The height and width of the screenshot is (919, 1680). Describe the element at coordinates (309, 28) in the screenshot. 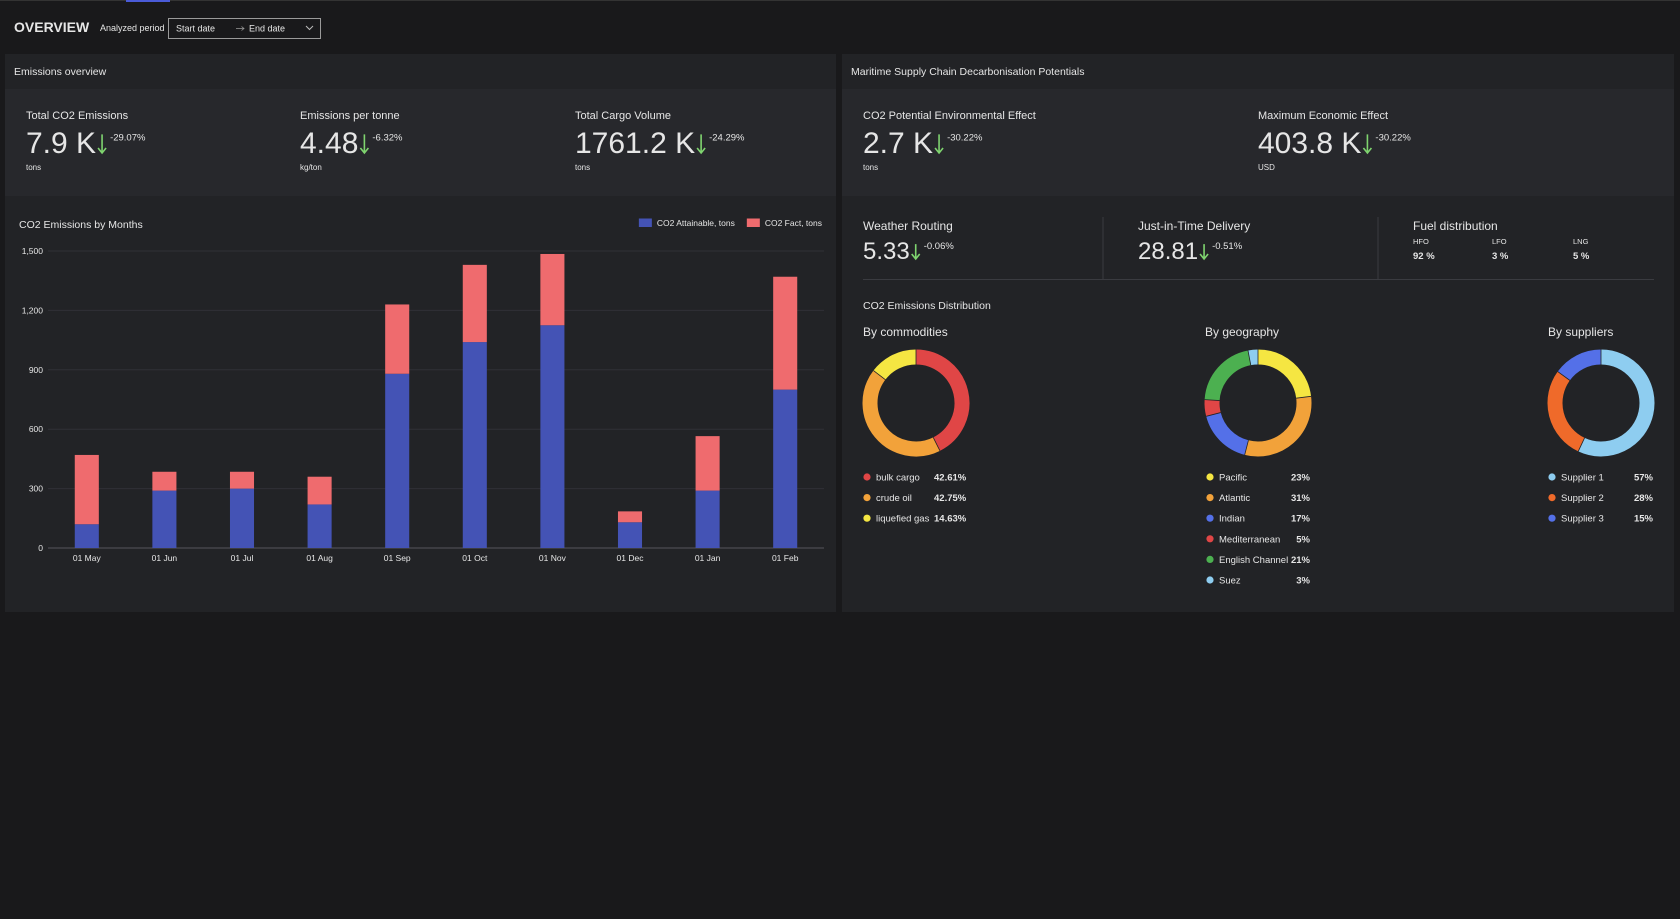

I see `dropdown-chevron` at that location.